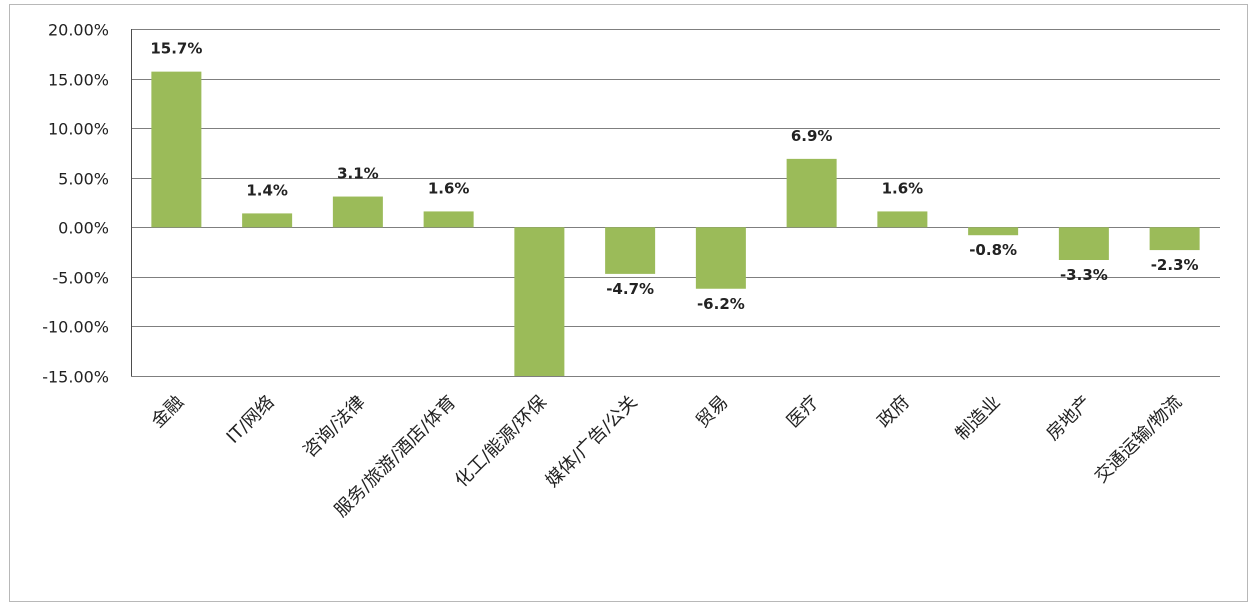 This screenshot has height=608, width=1254. Describe the element at coordinates (75, 327) in the screenshot. I see `y-tick-label: -10.00%` at that location.